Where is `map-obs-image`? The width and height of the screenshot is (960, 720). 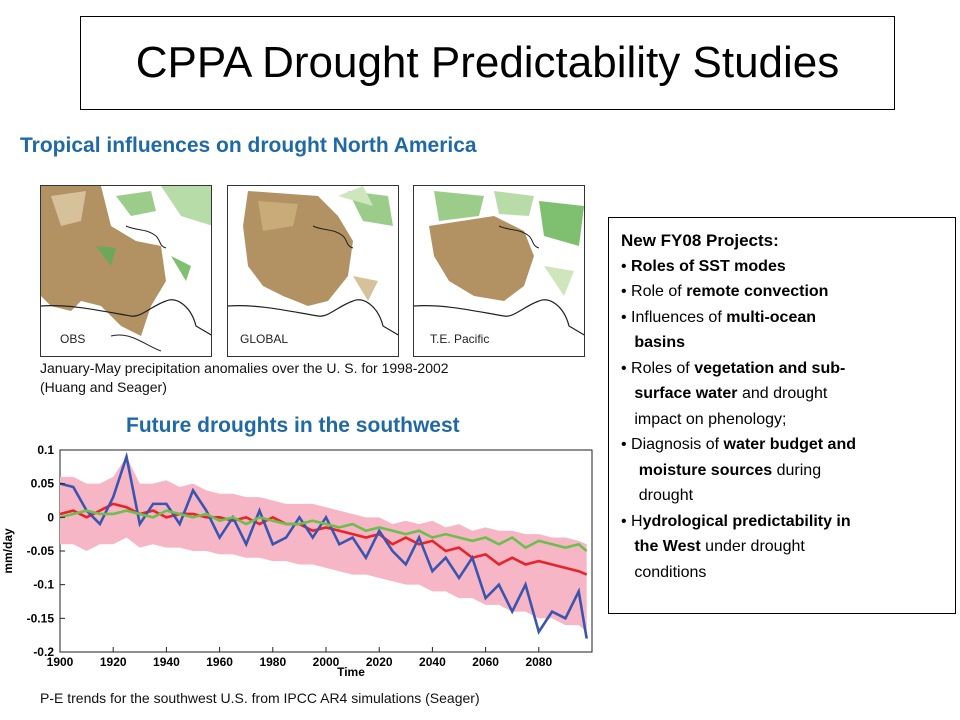 map-obs-image is located at coordinates (126, 271).